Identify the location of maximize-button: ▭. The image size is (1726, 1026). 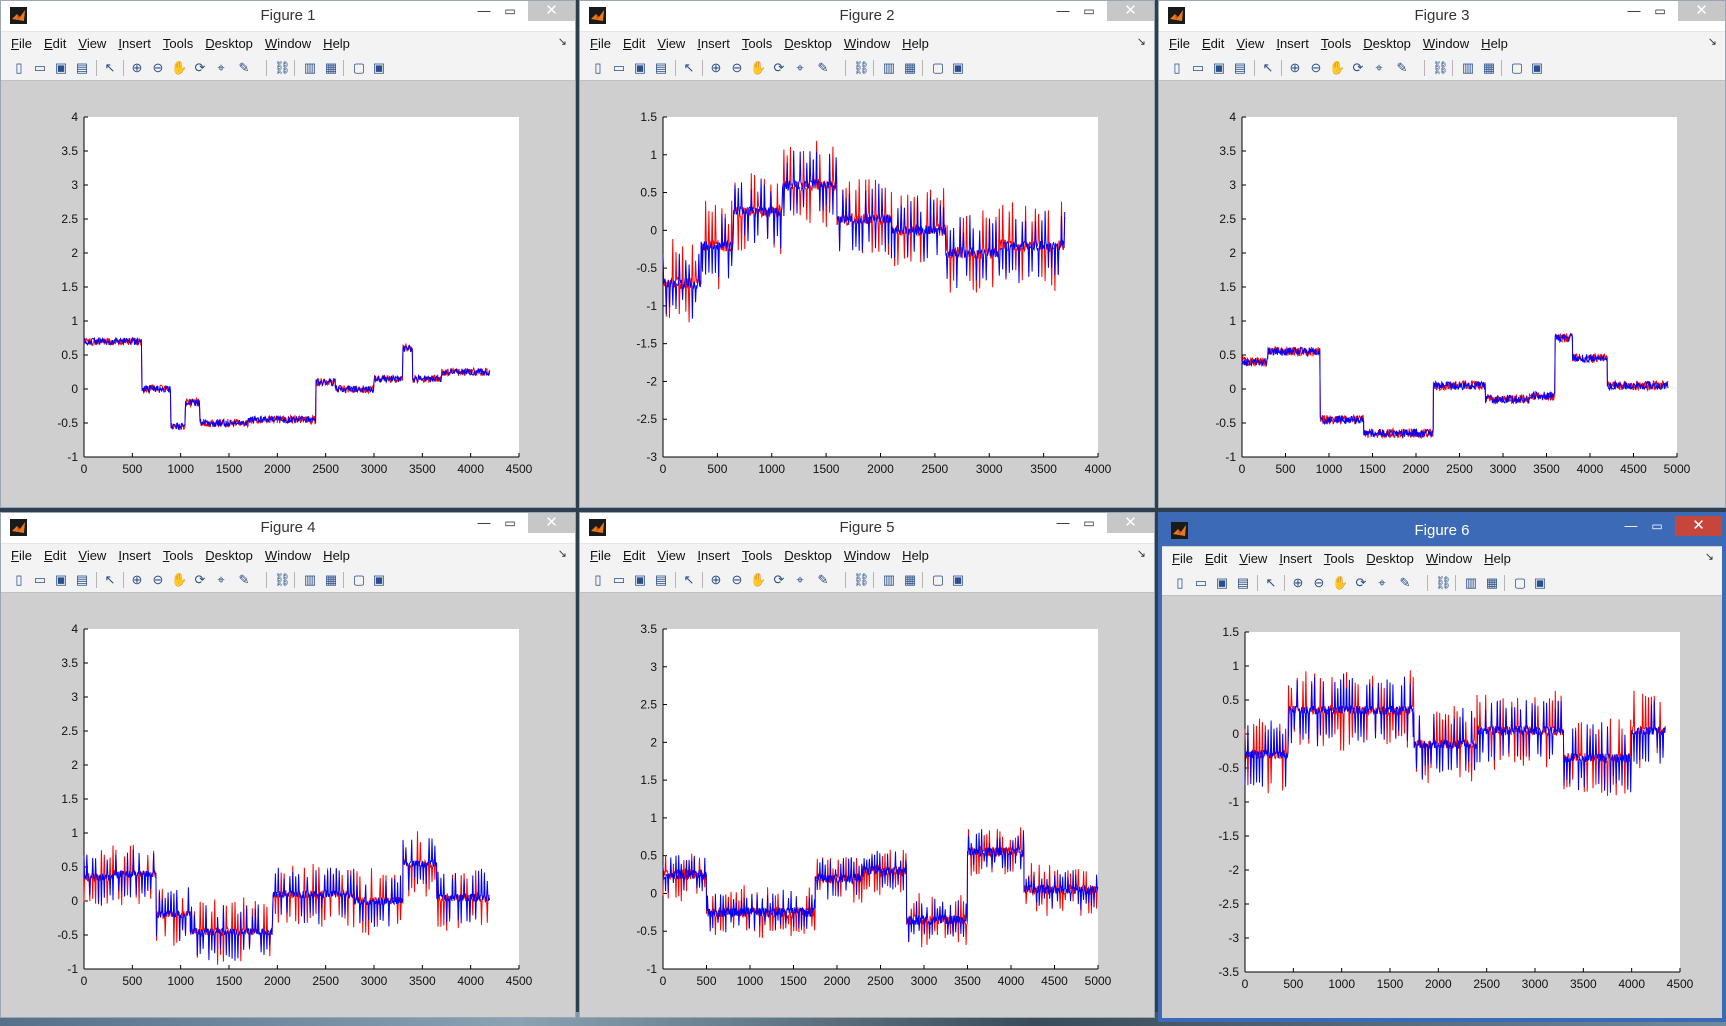
(1657, 526).